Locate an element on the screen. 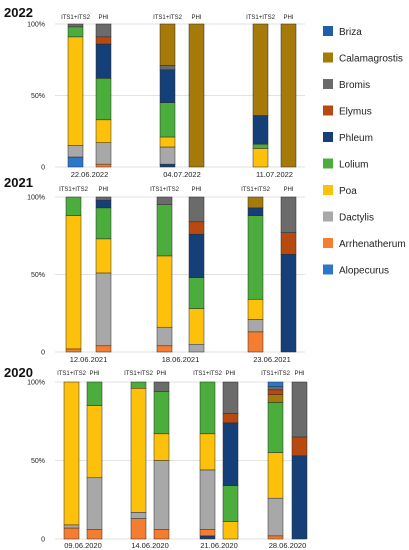 This screenshot has width=409, height=550. legend-label: Elymus is located at coordinates (355, 112).